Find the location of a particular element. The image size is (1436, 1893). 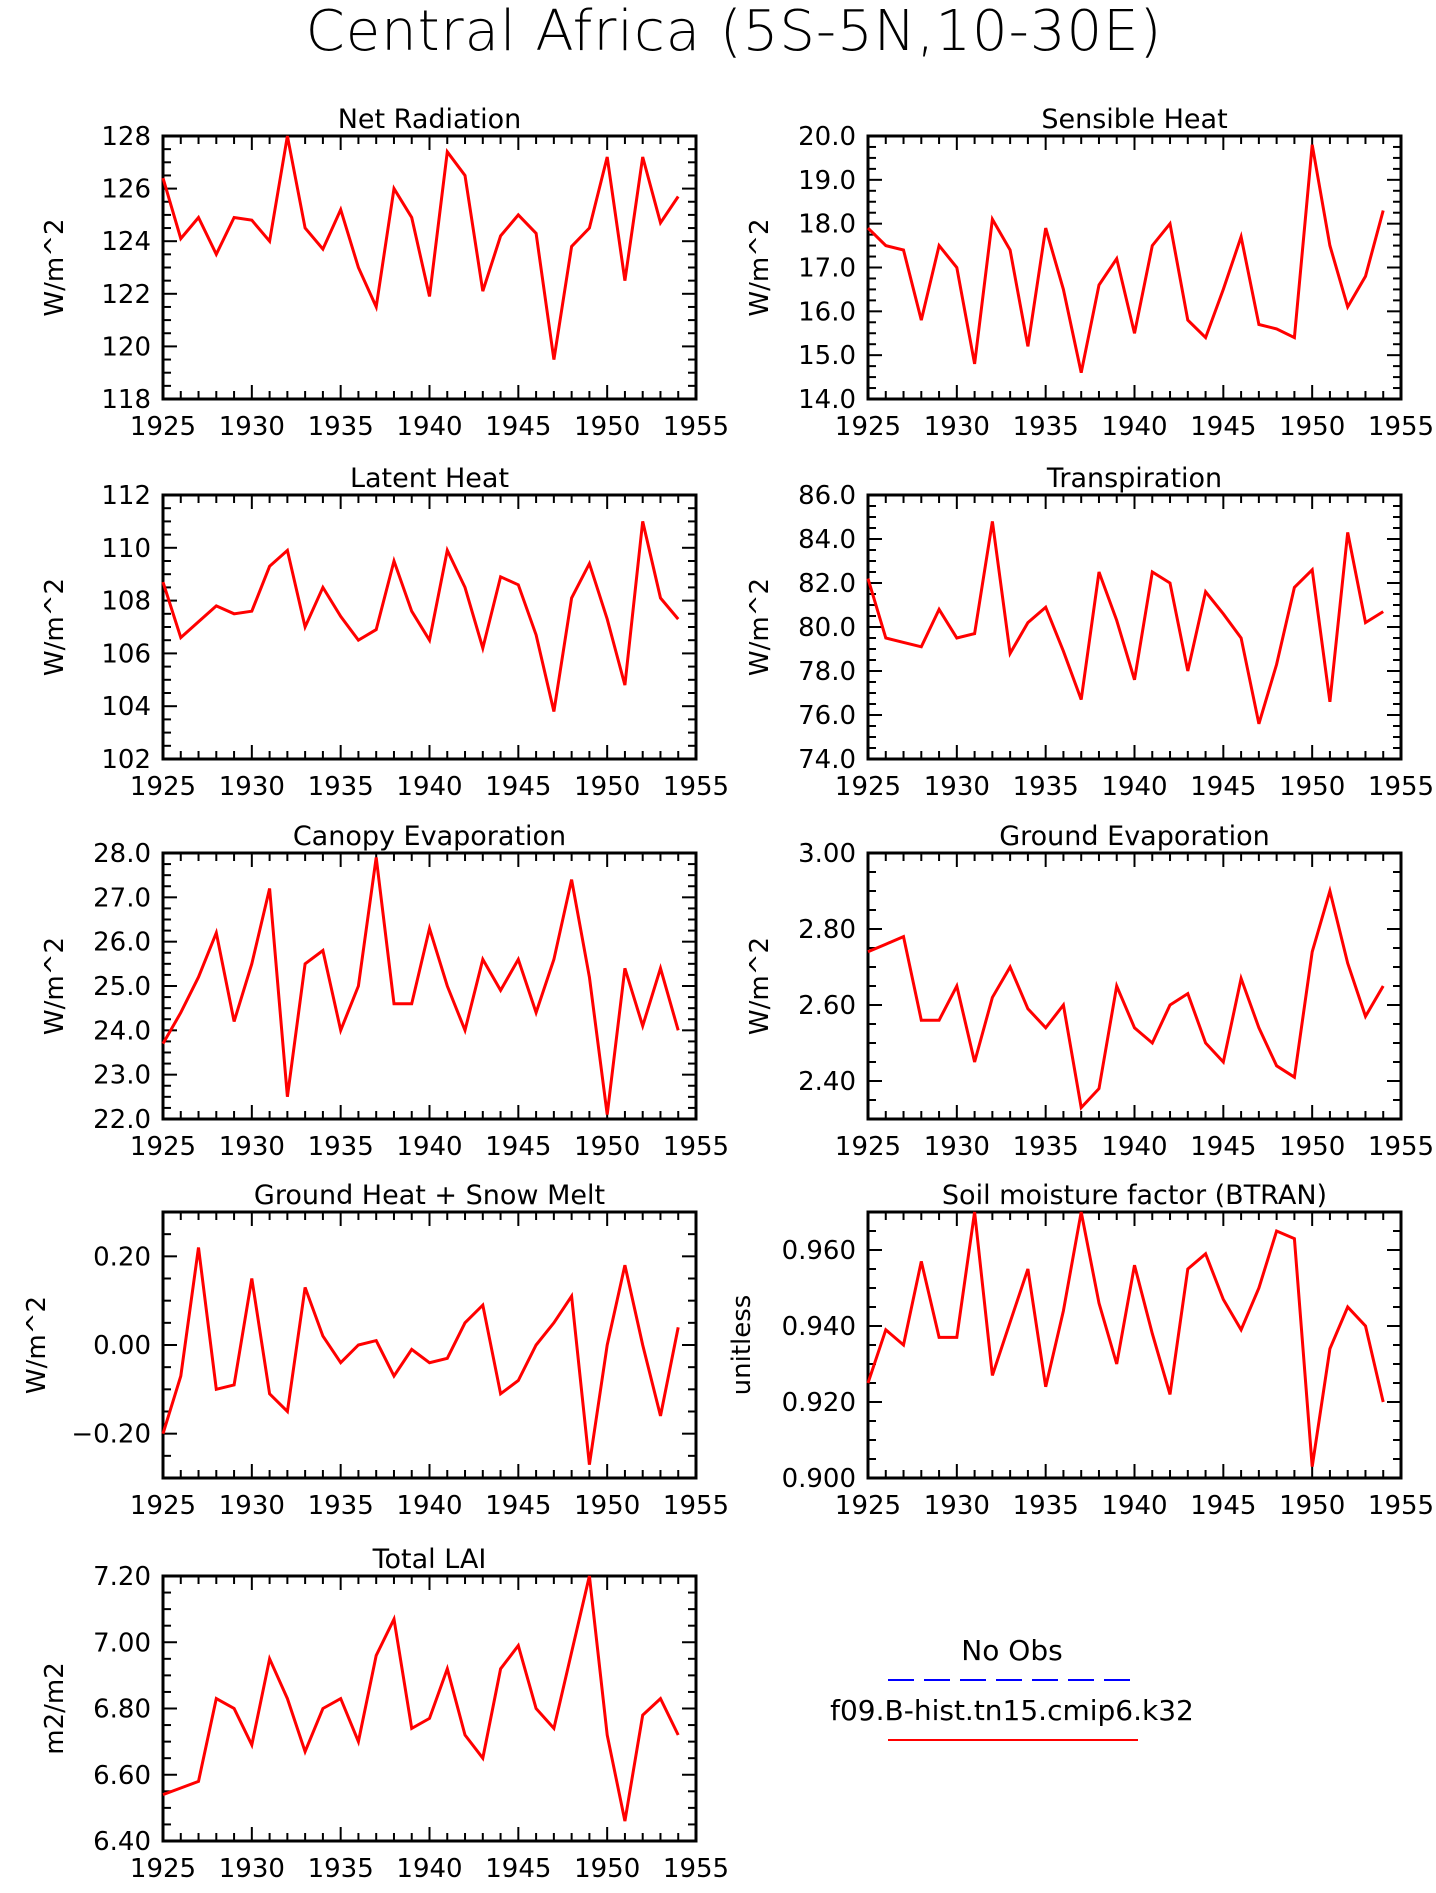

y-tick-label: 23.0 is located at coordinates (122, 1076).